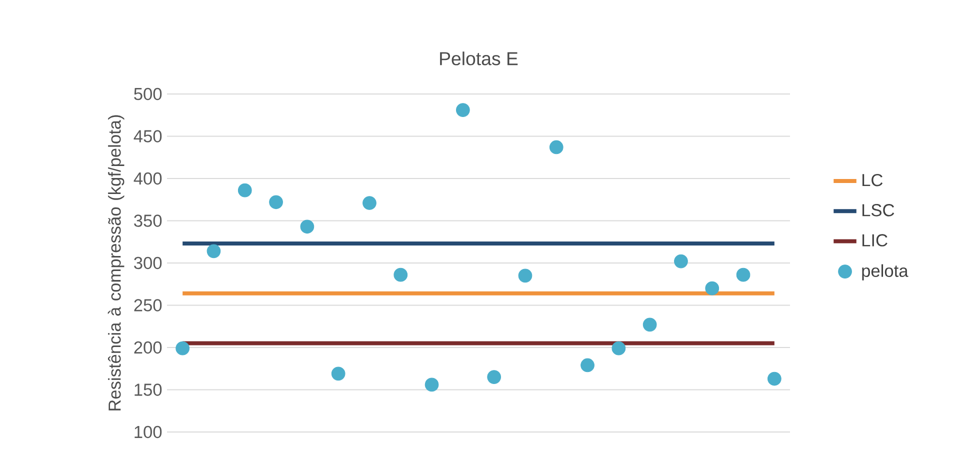  What do you see at coordinates (148, 305) in the screenshot?
I see `y-tick-label: 250` at bounding box center [148, 305].